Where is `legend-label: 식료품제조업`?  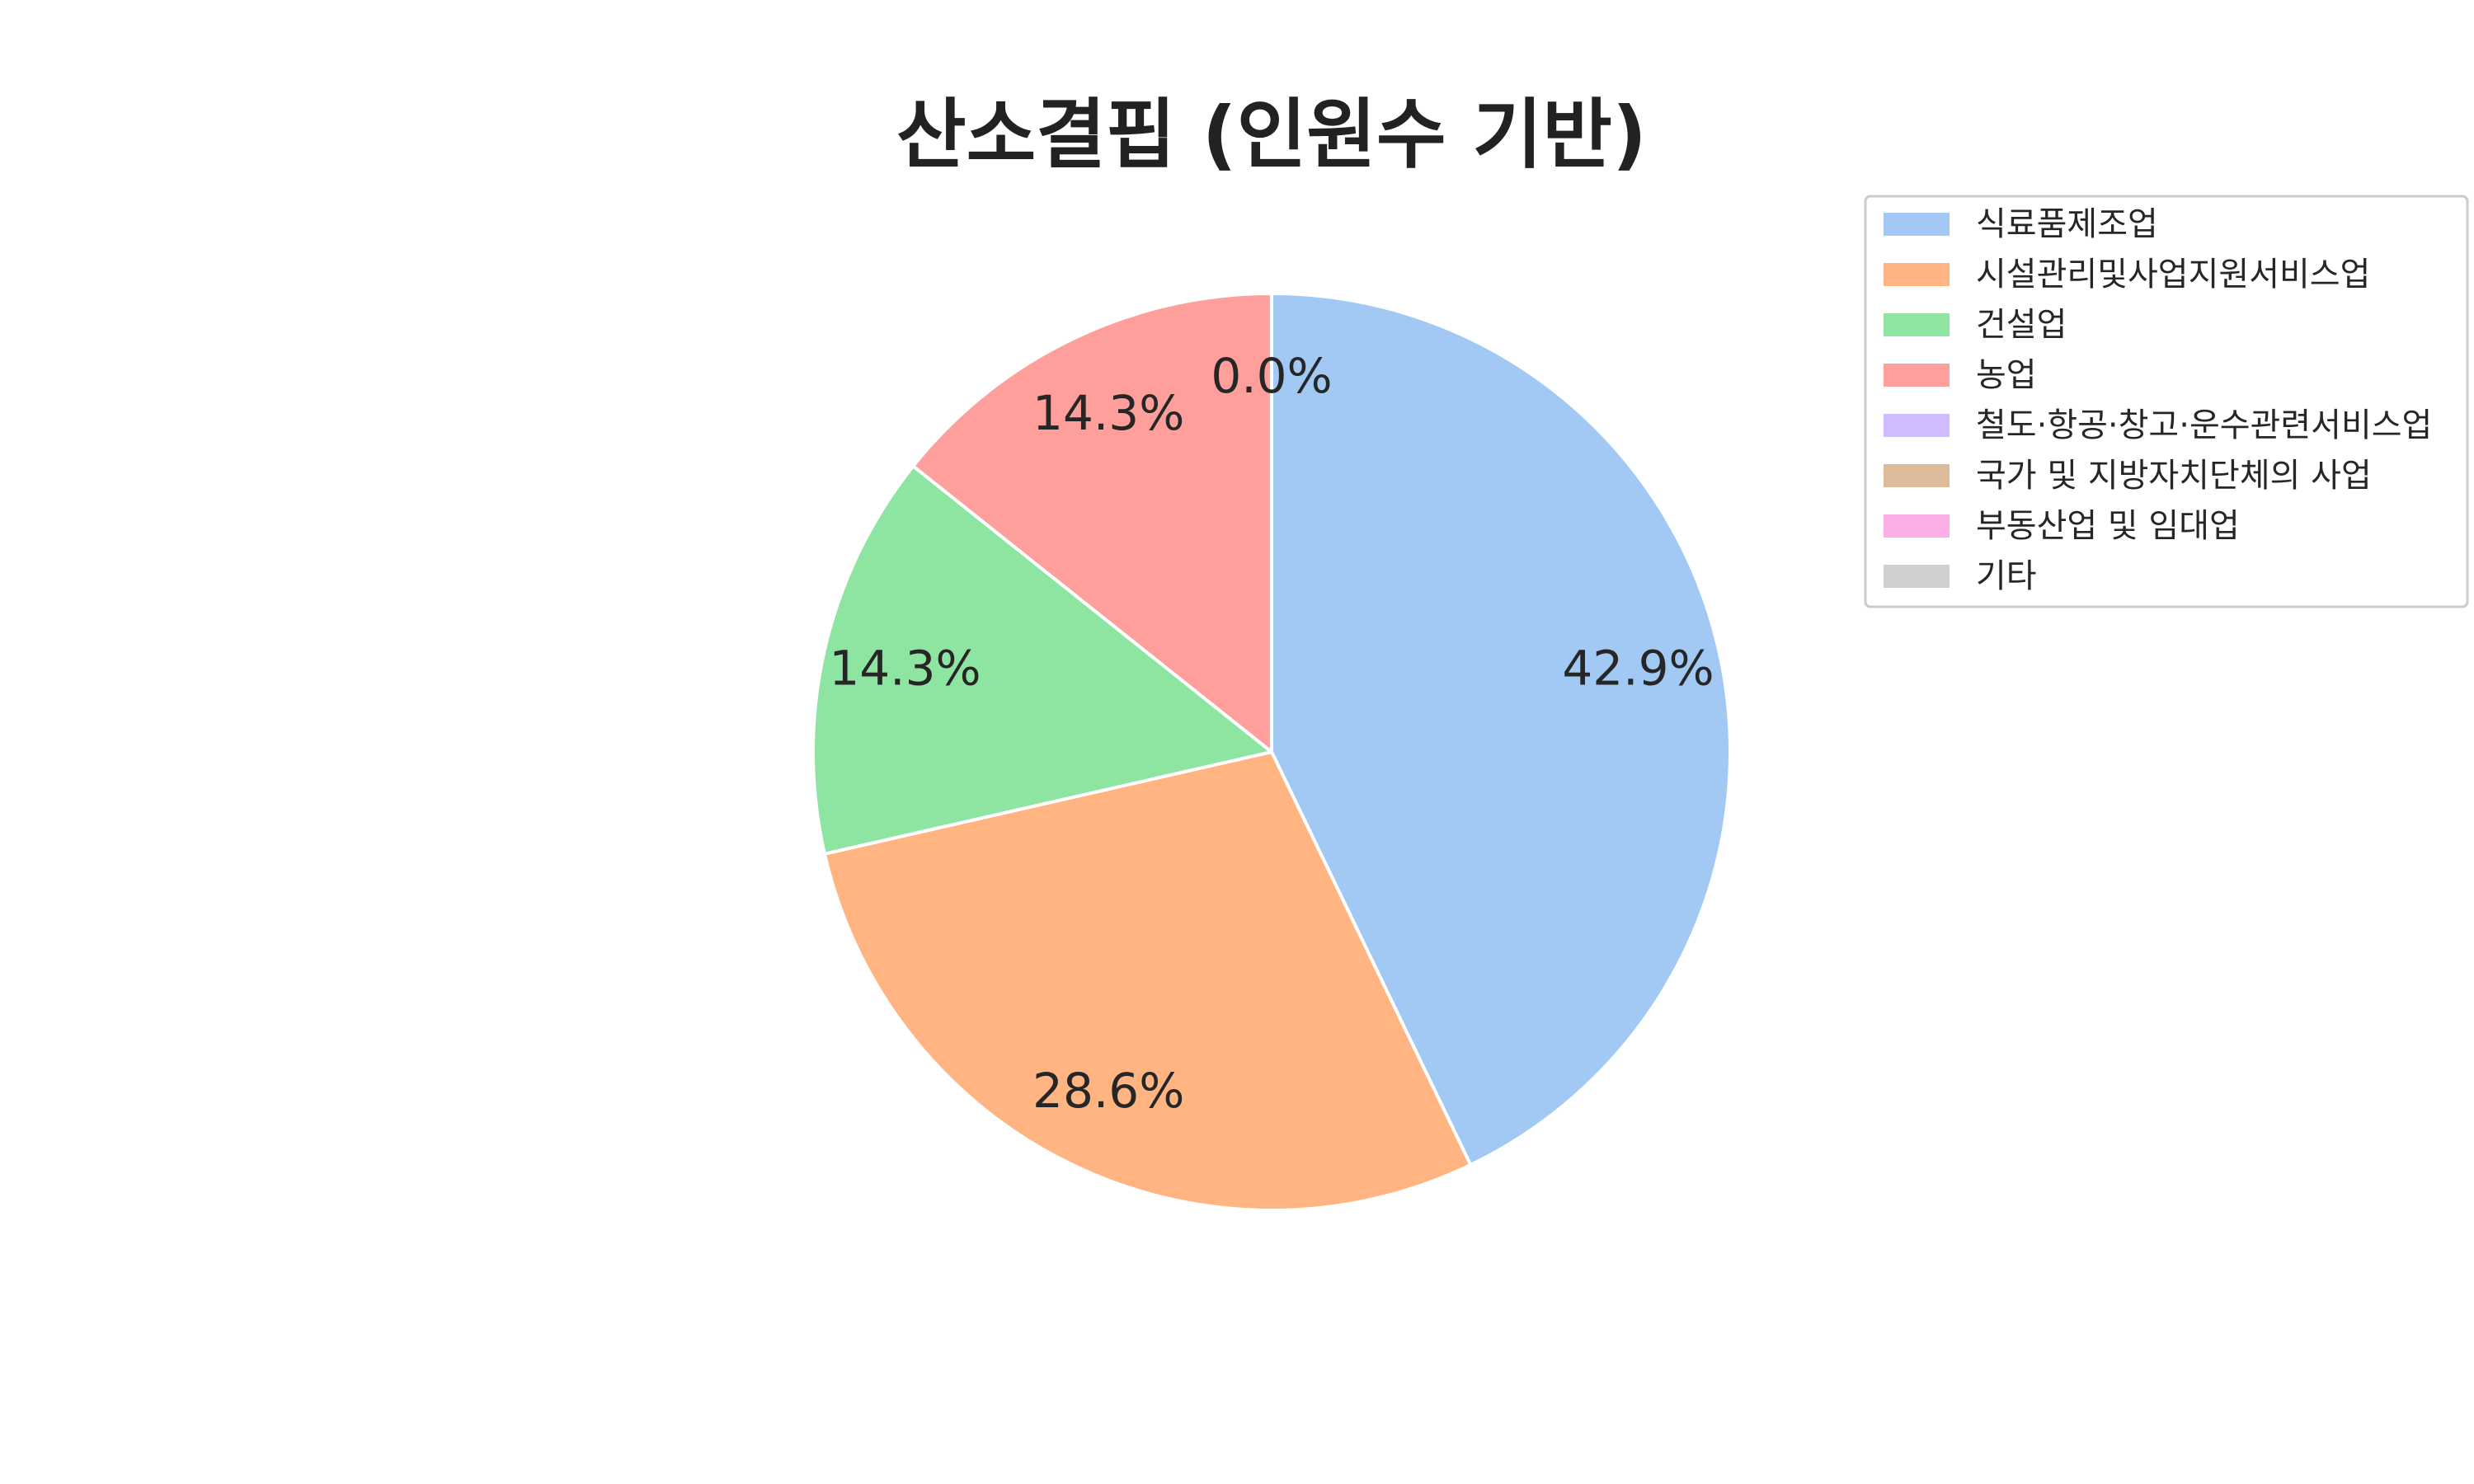
legend-label: 식료품제조업 is located at coordinates (2067, 224).